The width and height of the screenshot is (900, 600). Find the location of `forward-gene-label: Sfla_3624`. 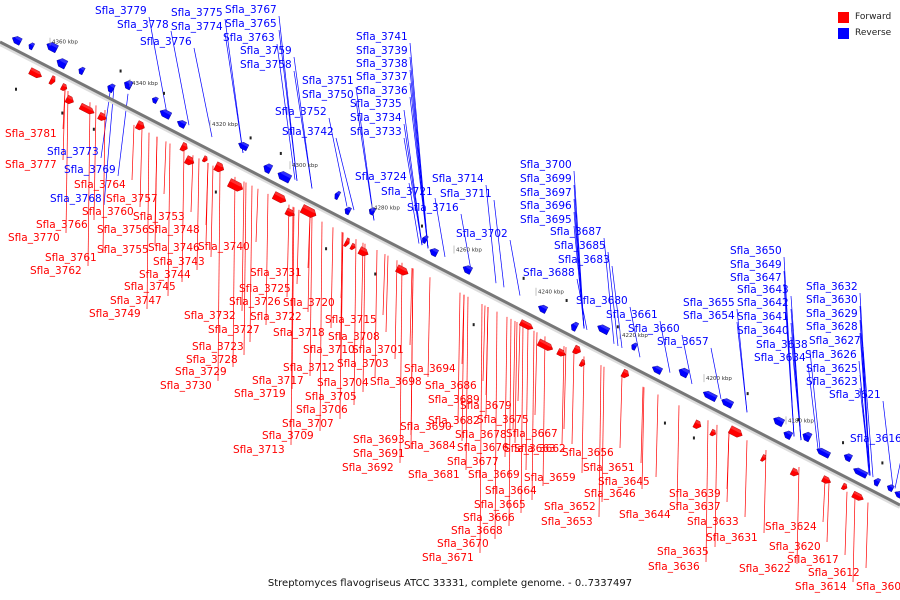

forward-gene-label: Sfla_3624 is located at coordinates (791, 527).